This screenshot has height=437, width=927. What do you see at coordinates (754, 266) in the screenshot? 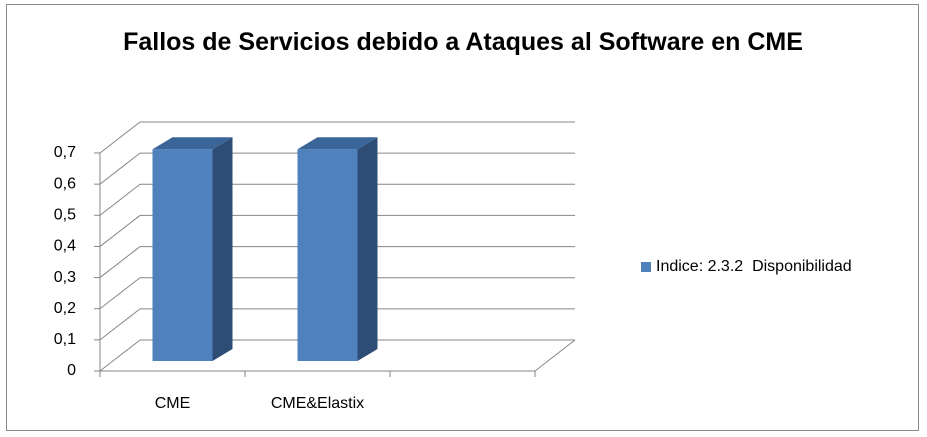
I see `legend-label: Indice: 2.3.2 Disponibilidad` at bounding box center [754, 266].